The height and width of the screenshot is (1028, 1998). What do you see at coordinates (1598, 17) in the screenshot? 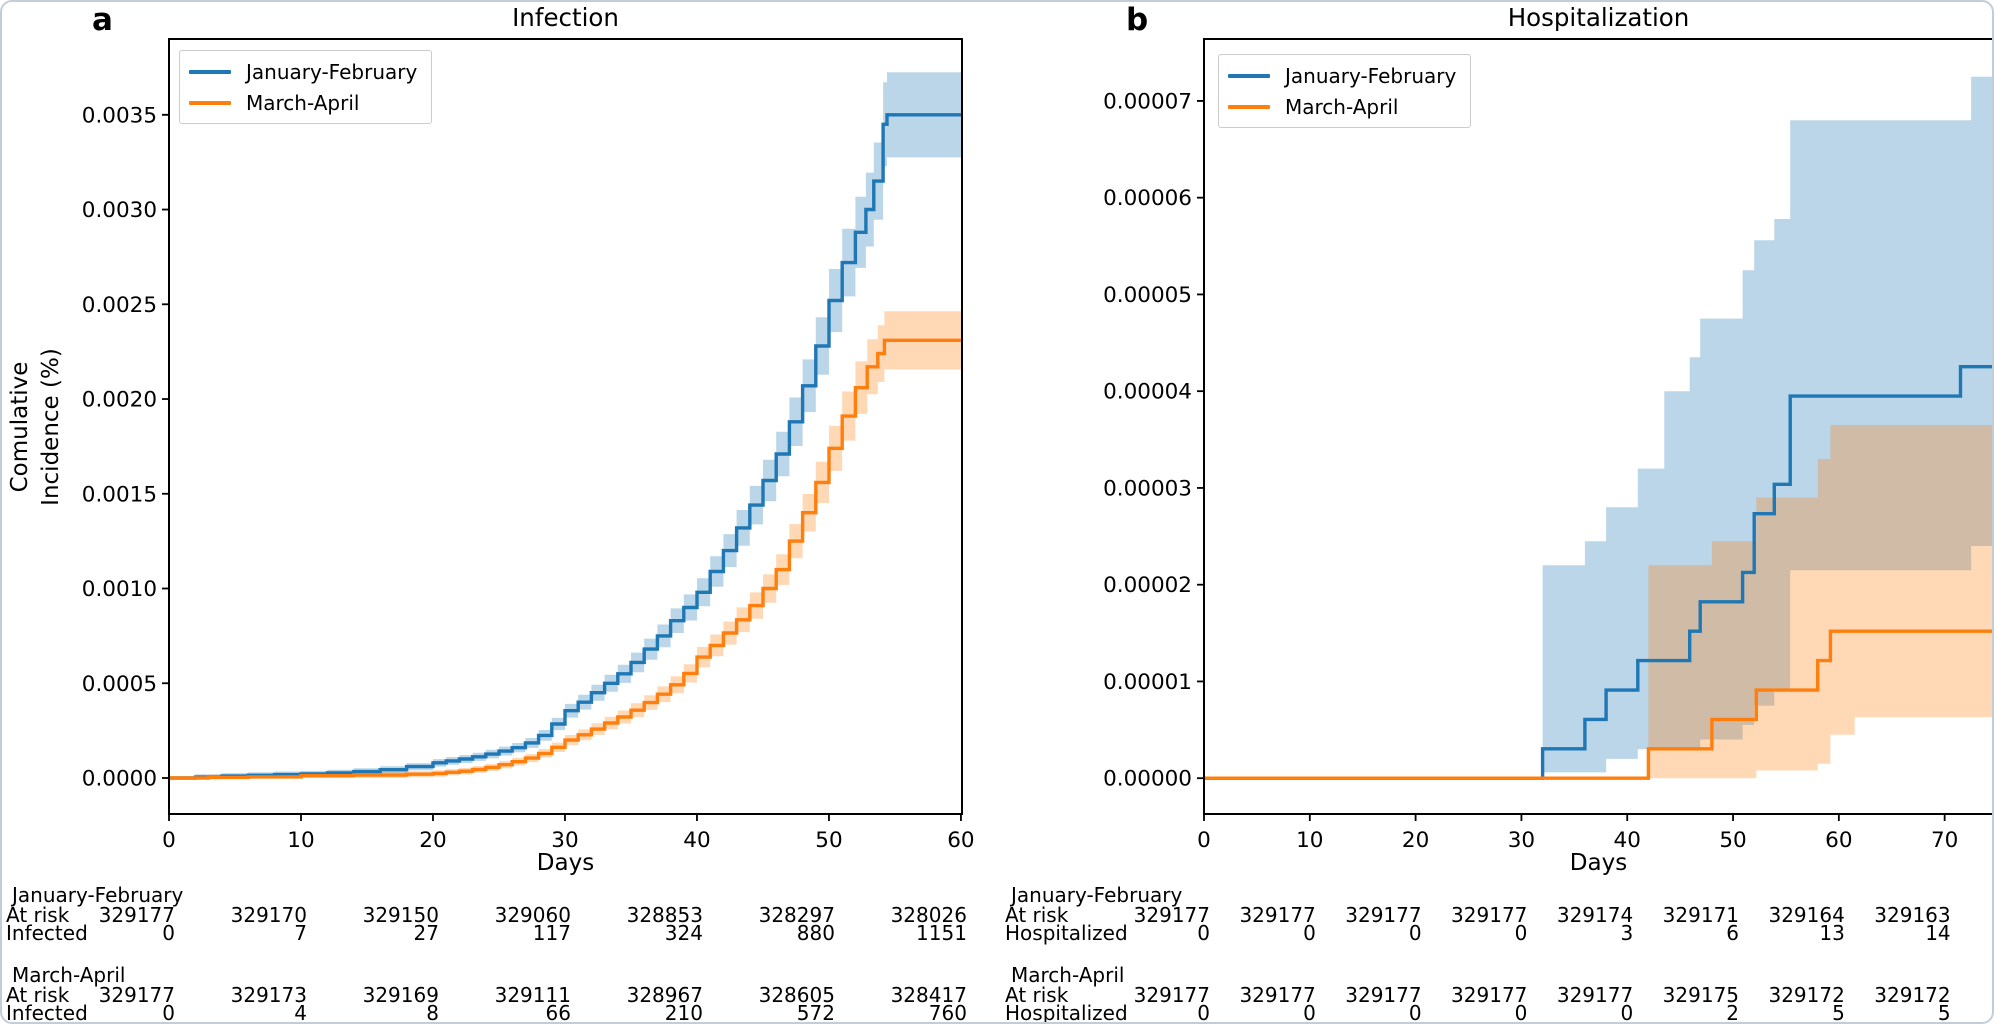
I see `panel-b-title: Hospitalization` at bounding box center [1598, 17].